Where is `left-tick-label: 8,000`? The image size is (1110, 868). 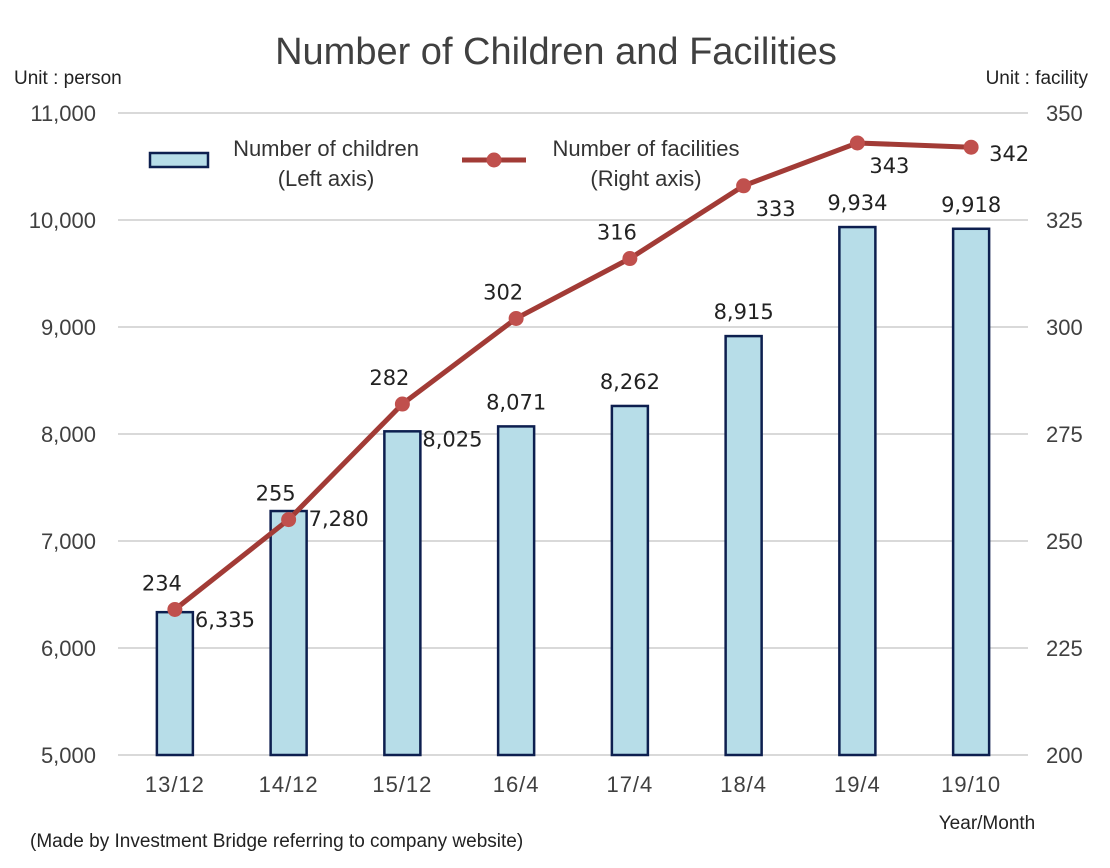 left-tick-label: 8,000 is located at coordinates (68, 434).